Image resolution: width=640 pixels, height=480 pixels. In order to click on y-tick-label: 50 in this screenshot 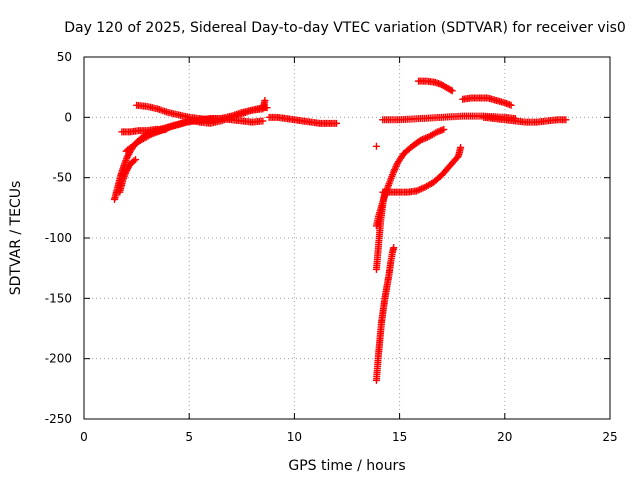, I will do `click(64, 57)`.